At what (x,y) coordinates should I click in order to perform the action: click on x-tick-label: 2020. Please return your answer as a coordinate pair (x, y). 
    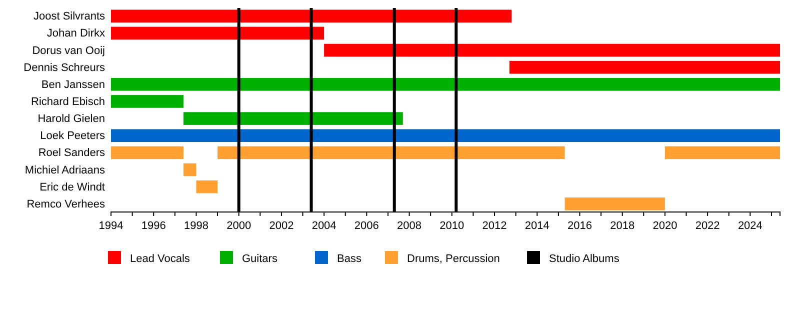
    Looking at the image, I should click on (665, 226).